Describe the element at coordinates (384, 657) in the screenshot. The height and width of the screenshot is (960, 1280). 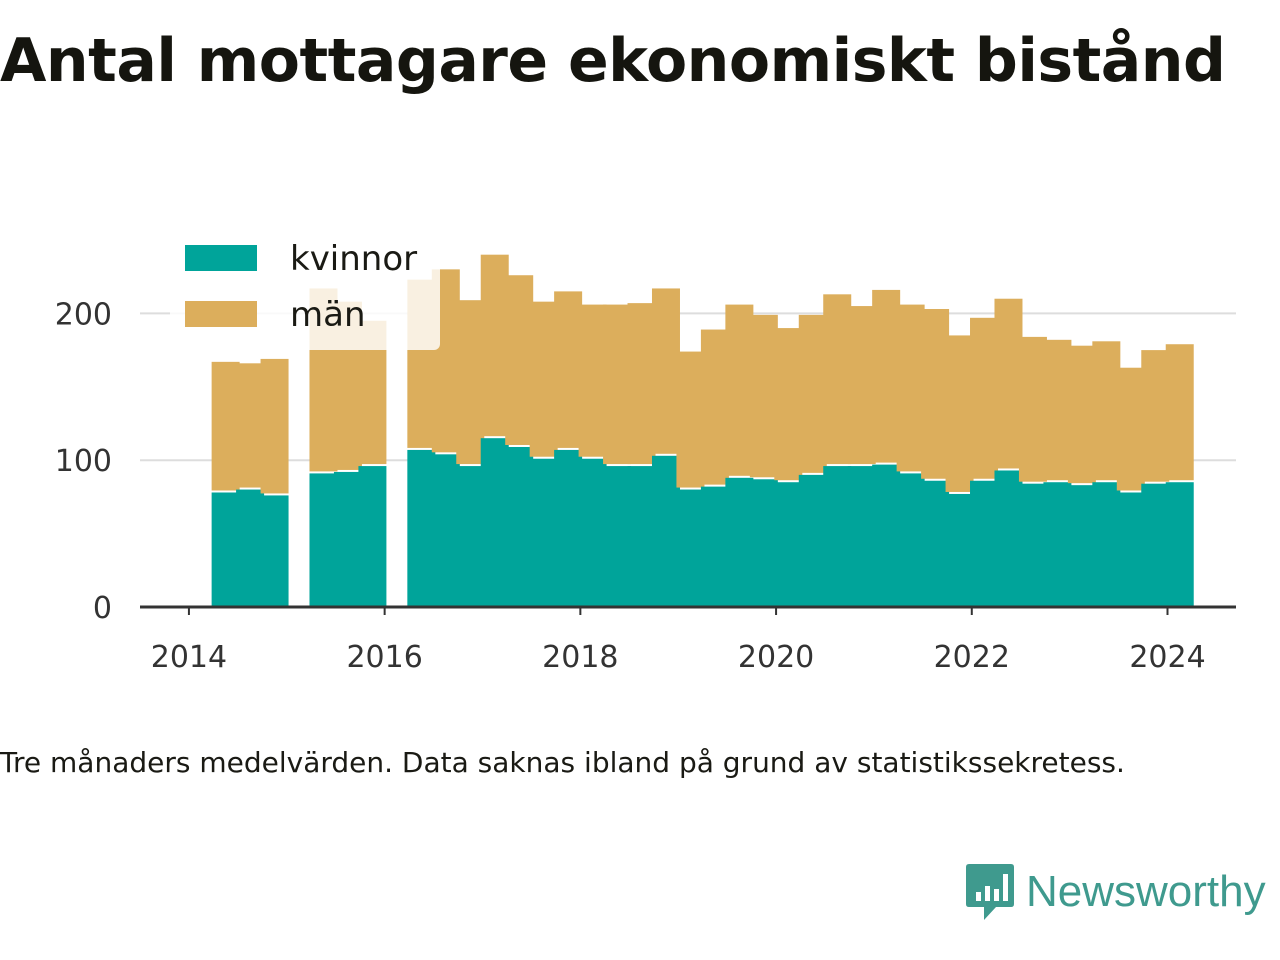
I see `x-tick-label: 2016` at that location.